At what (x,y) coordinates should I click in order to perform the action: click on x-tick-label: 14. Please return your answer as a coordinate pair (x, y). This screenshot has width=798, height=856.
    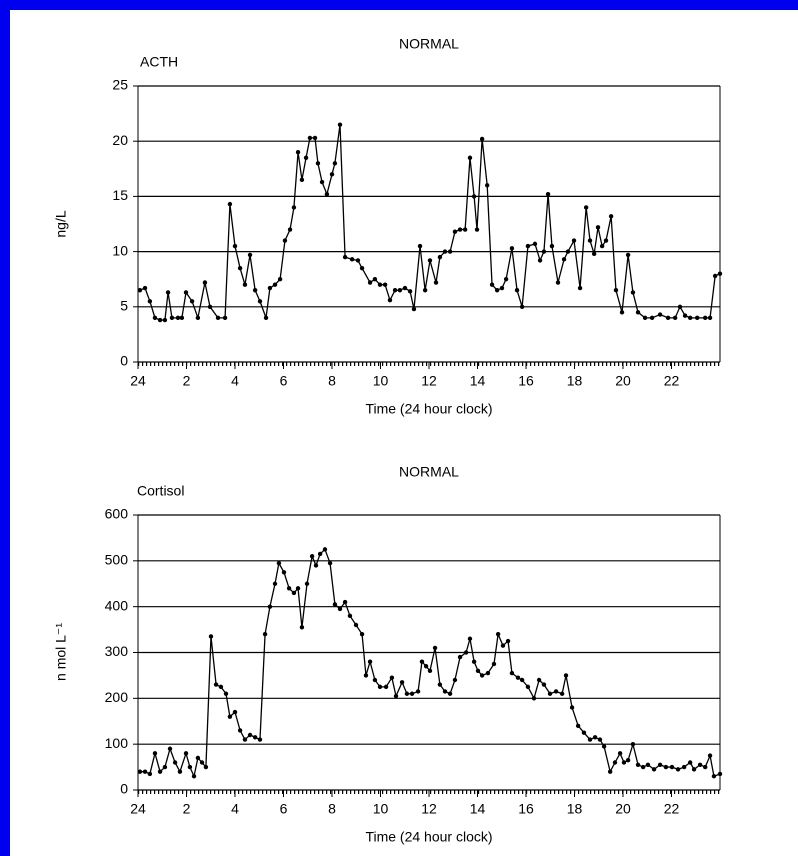
    Looking at the image, I should click on (478, 809).